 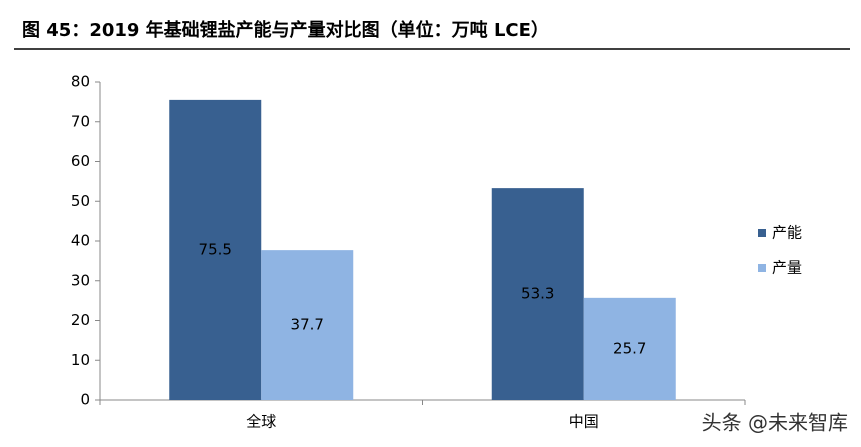 I want to click on value-label: 53.3, so click(x=537, y=294).